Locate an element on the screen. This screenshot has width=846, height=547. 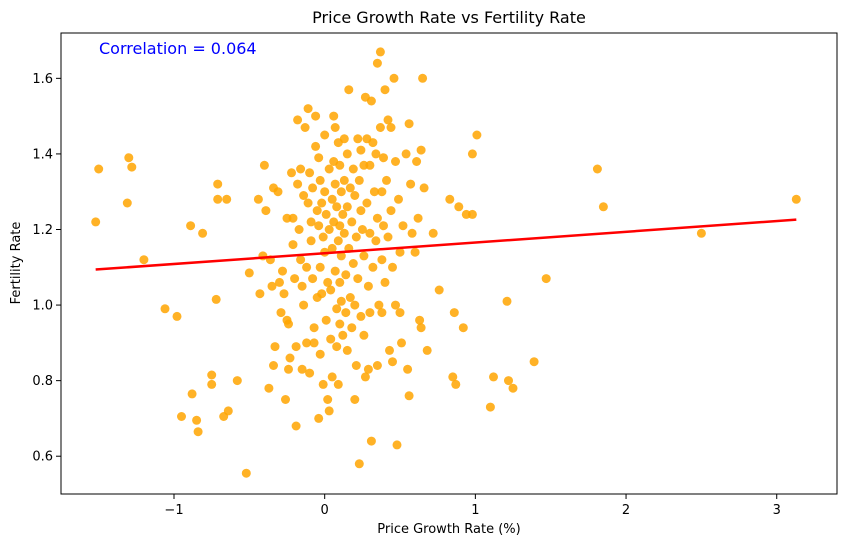
chart-title: Price Growth Rate vs Fertility Rate is located at coordinates (449, 17).